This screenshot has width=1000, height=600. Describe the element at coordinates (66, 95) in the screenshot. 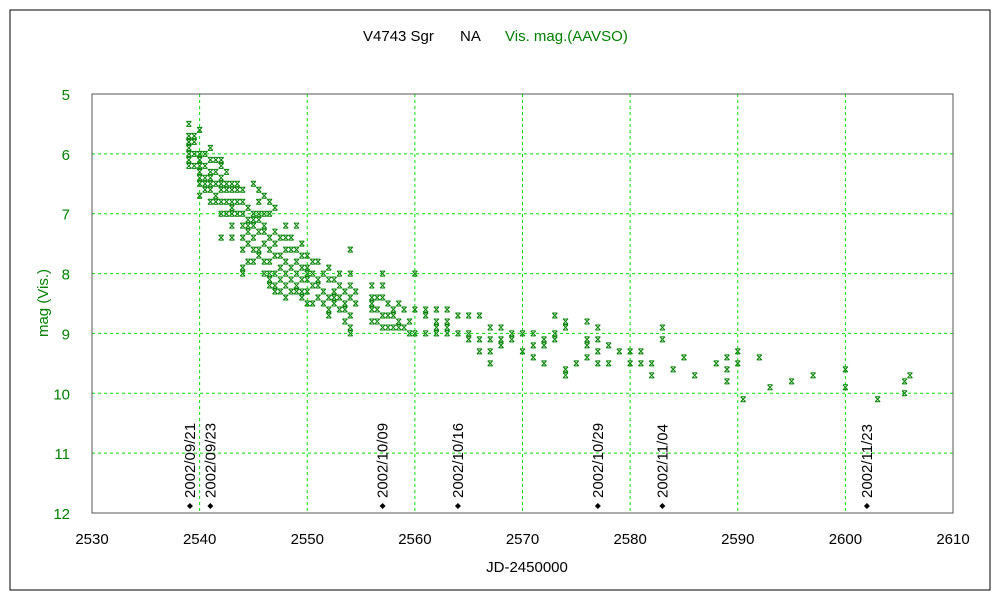

I see `y-tick-label: 5` at that location.